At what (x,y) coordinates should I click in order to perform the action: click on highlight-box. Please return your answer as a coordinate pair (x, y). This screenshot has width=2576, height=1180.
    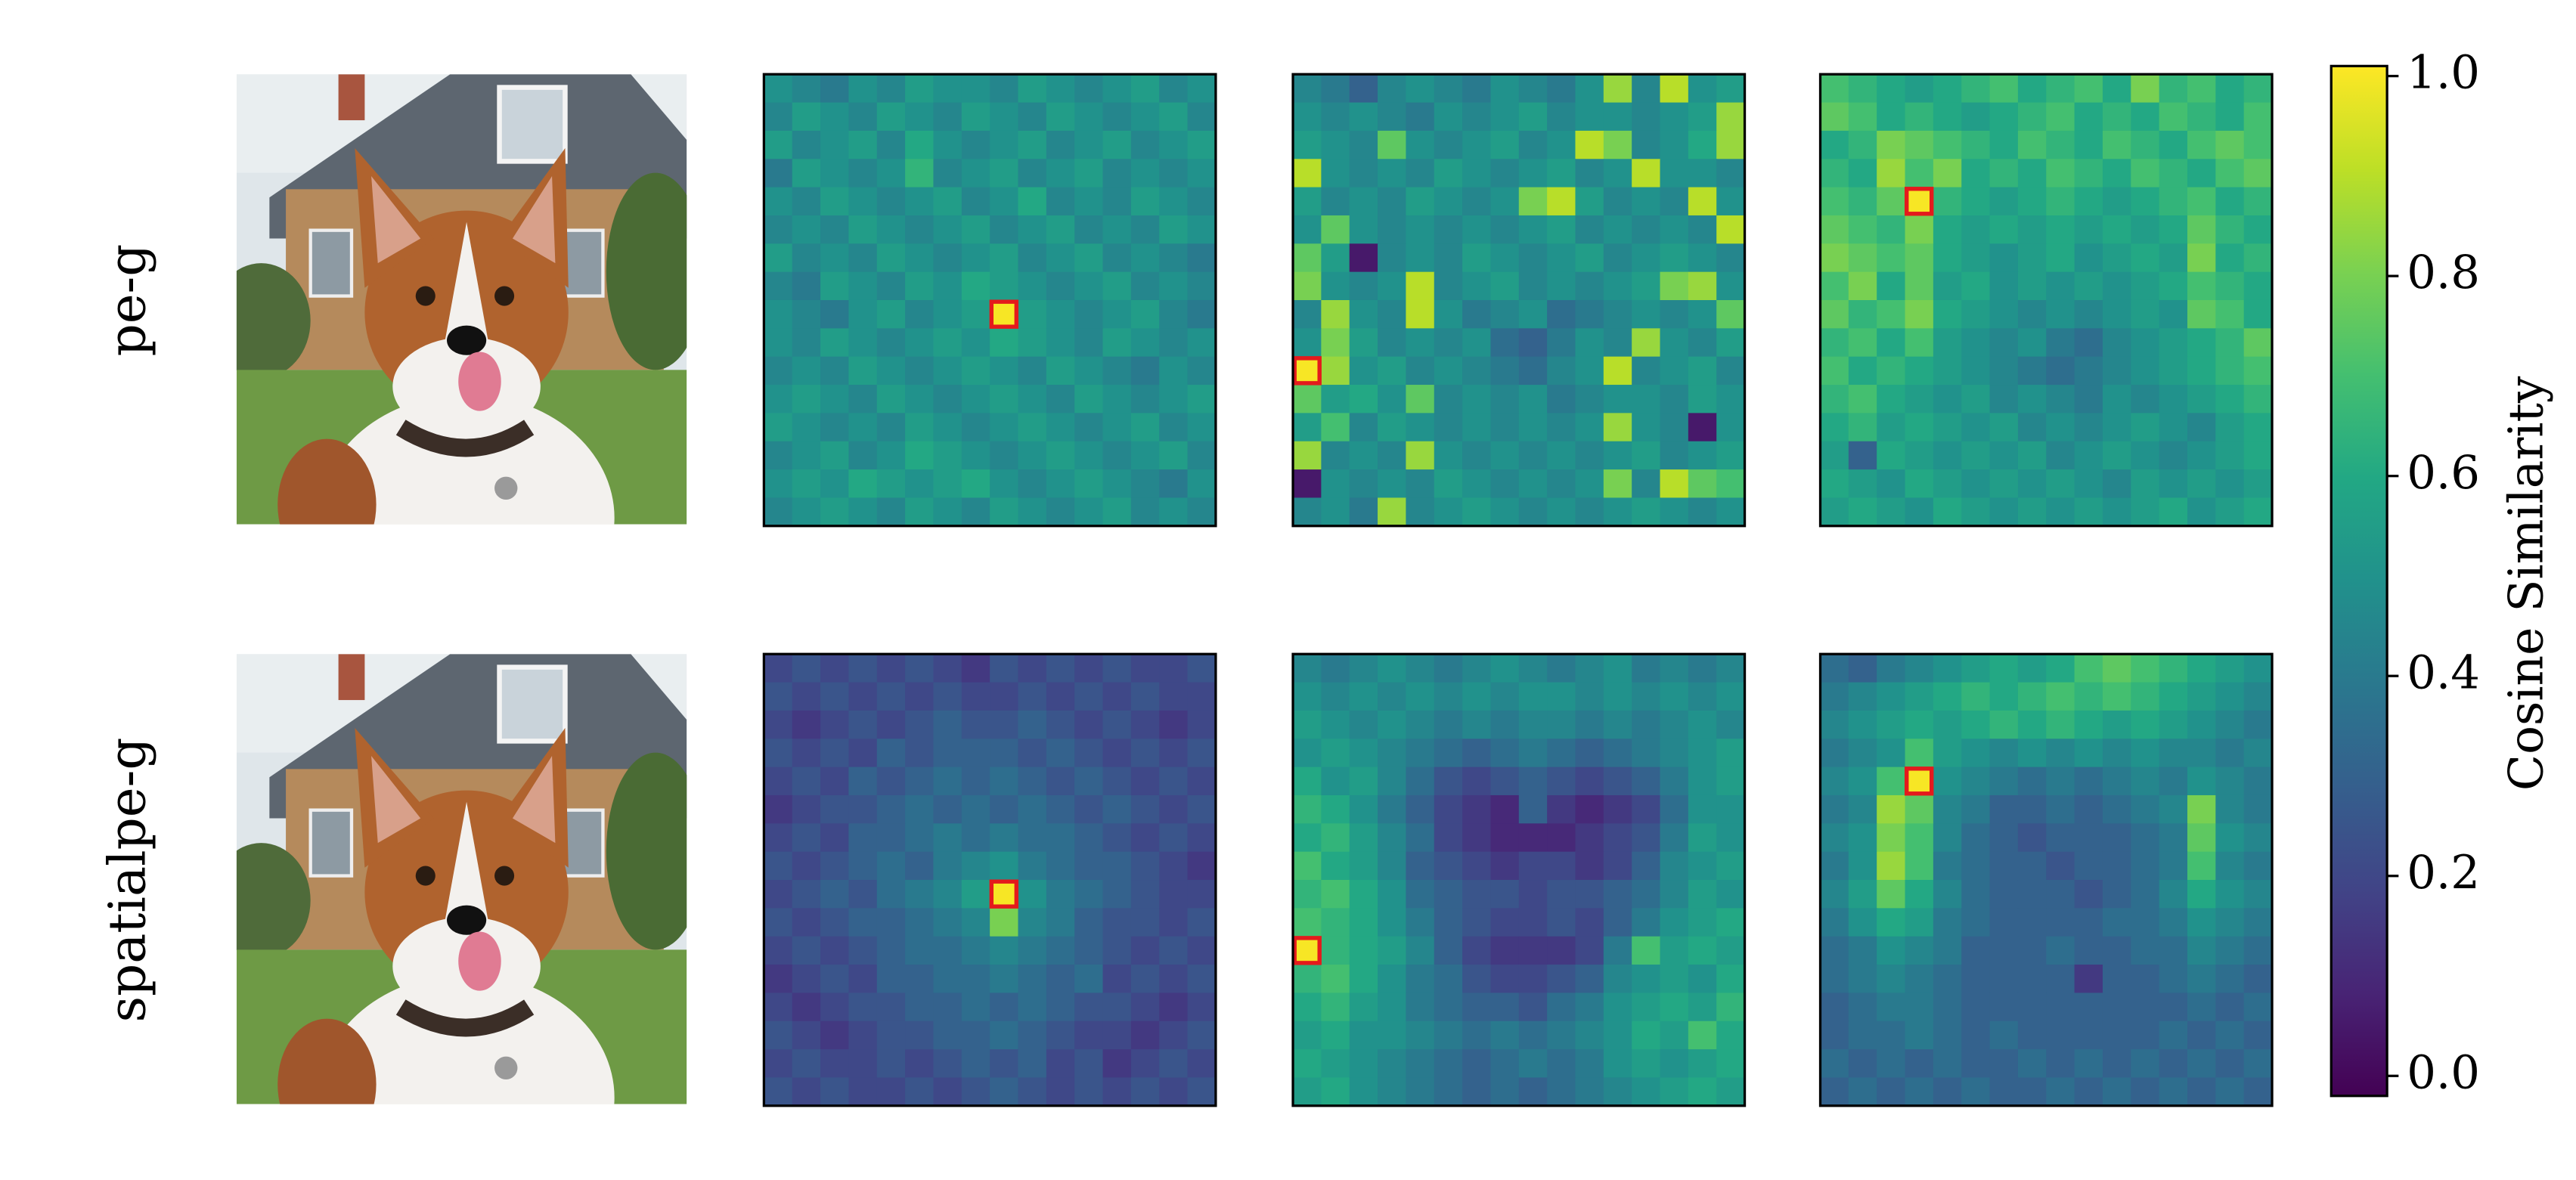
    Looking at the image, I should click on (1307, 371).